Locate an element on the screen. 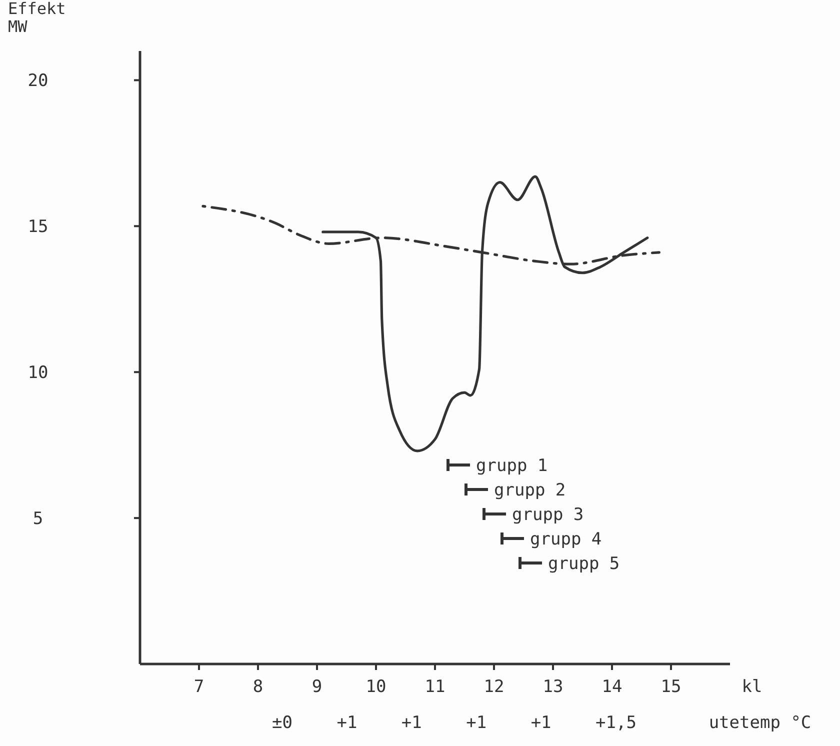 Image resolution: width=840 pixels, height=746 pixels. y-tick-label: 20 is located at coordinates (38, 81).